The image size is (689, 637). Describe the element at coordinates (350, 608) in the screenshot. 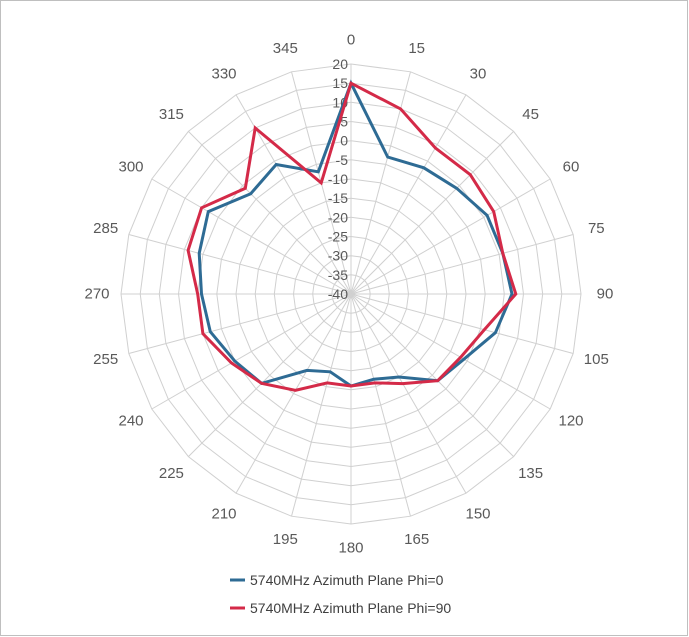

I see `legend-label-1: 5740MHz Azimuth Plane Phi=90` at that location.